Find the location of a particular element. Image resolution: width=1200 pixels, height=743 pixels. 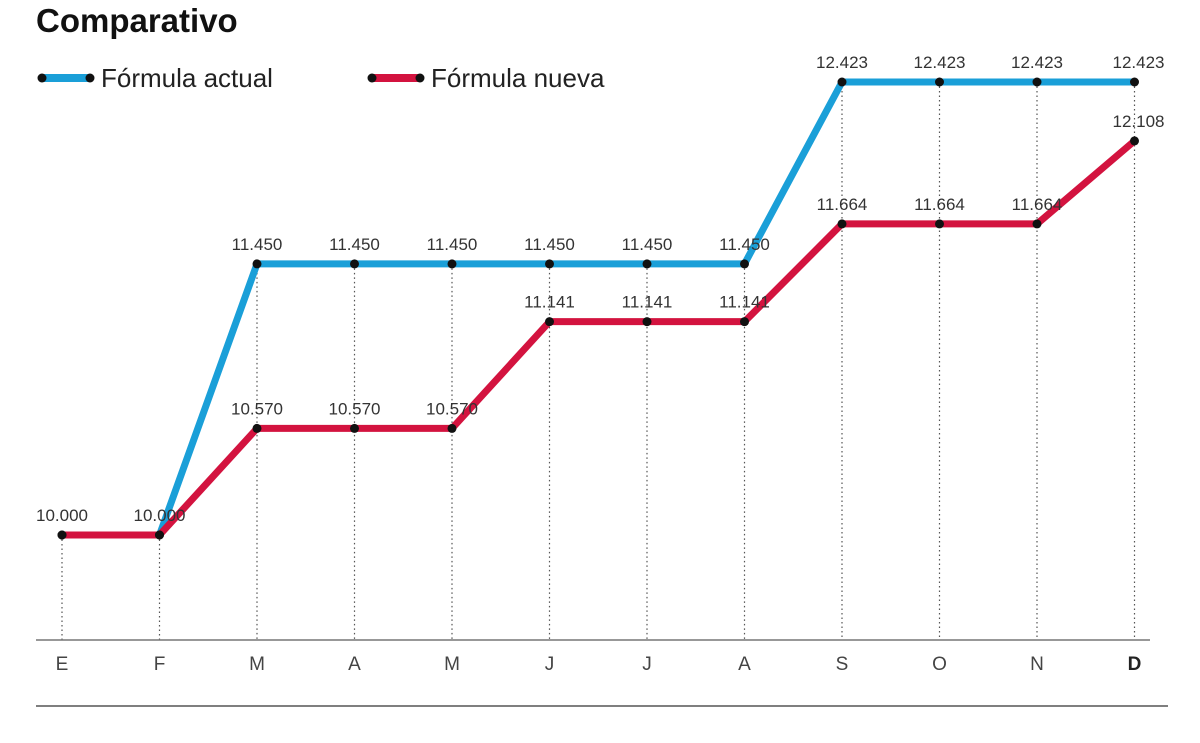

x-tick-label: D is located at coordinates (1135, 664).